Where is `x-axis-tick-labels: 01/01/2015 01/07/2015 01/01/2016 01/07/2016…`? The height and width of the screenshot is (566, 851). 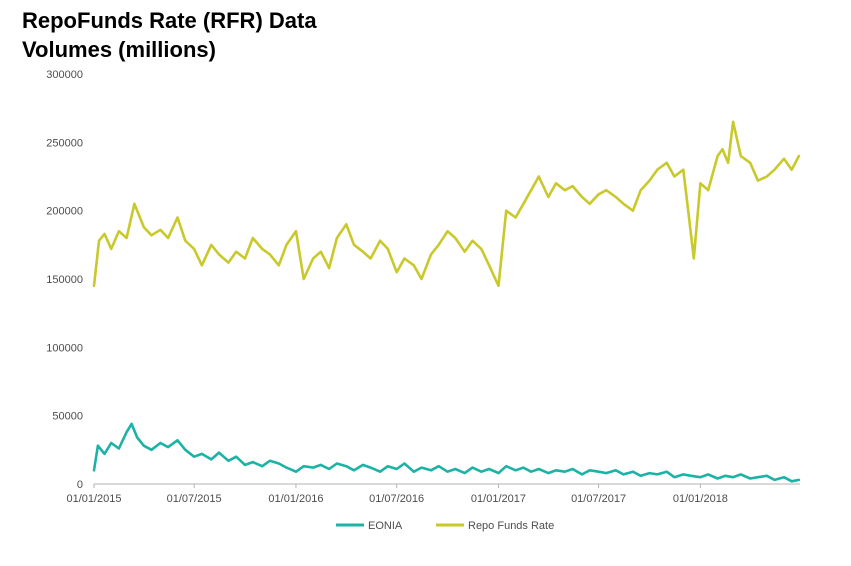
x-axis-tick-labels: 01/01/2015 01/07/2015 01/01/2016 01/07/2016… is located at coordinates (396, 499).